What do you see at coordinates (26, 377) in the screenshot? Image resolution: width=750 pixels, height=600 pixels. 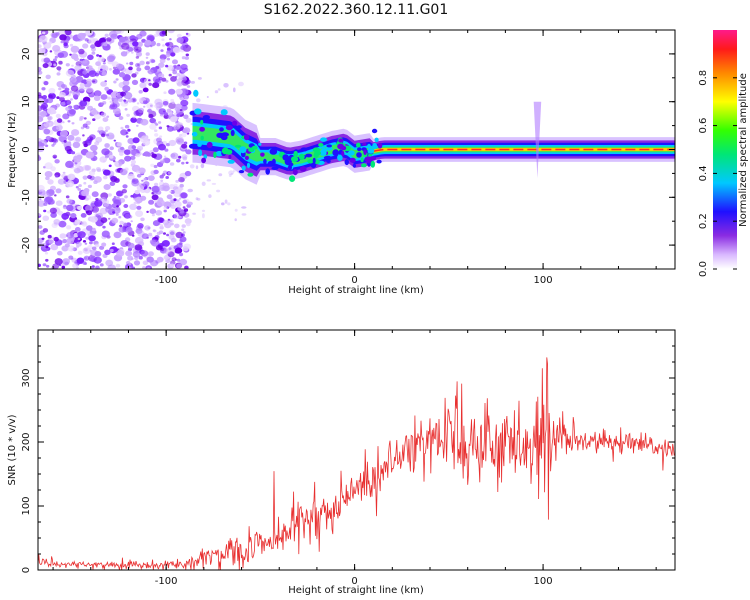 I see `y-tick-label: 300` at bounding box center [26, 377].